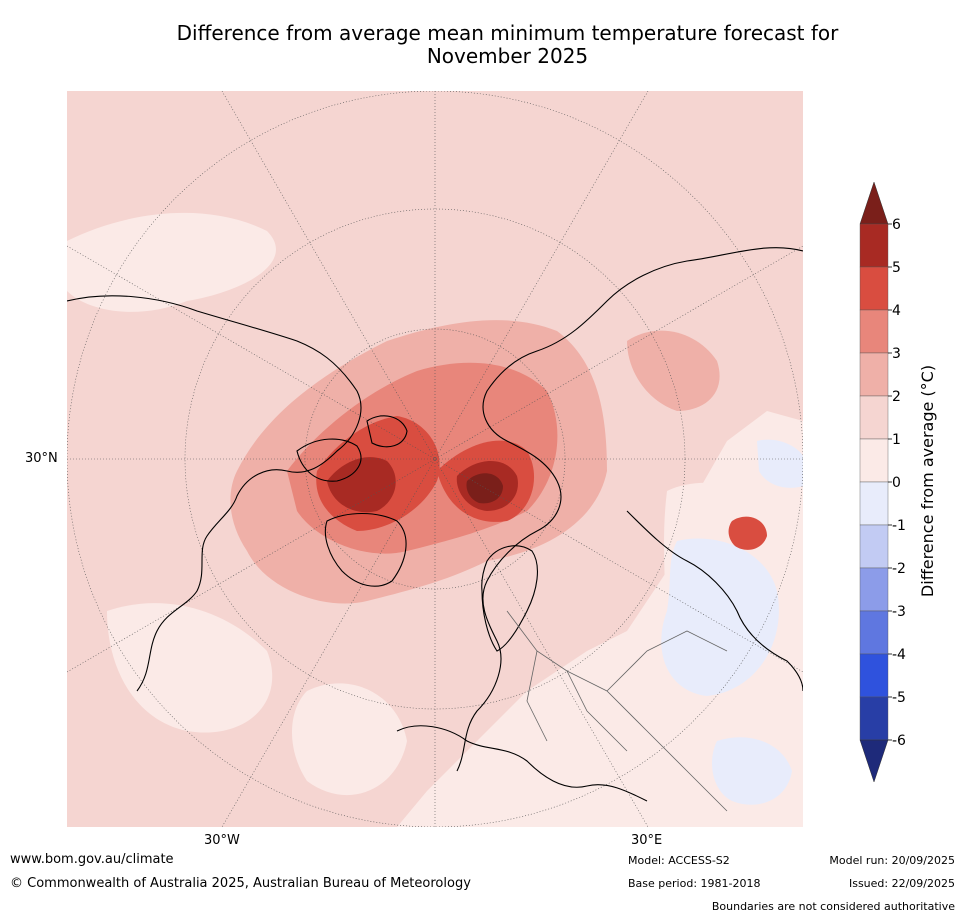  I want to click on coastline-greenland, so click(365, 550).